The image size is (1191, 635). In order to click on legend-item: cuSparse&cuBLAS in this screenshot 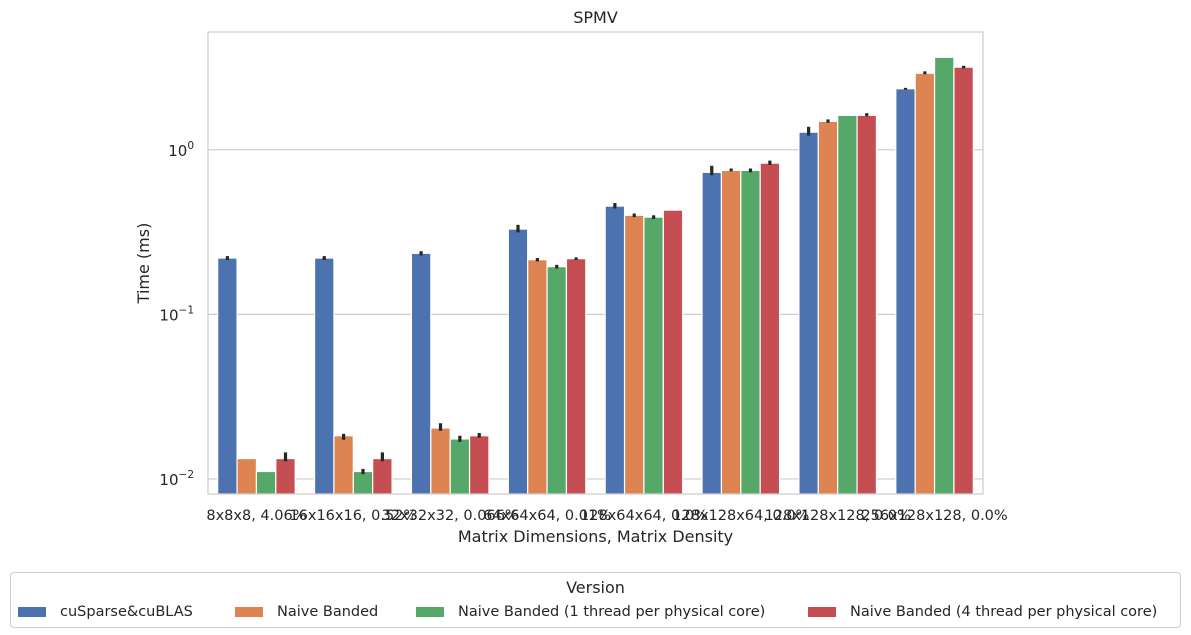, I will do `click(105, 612)`.